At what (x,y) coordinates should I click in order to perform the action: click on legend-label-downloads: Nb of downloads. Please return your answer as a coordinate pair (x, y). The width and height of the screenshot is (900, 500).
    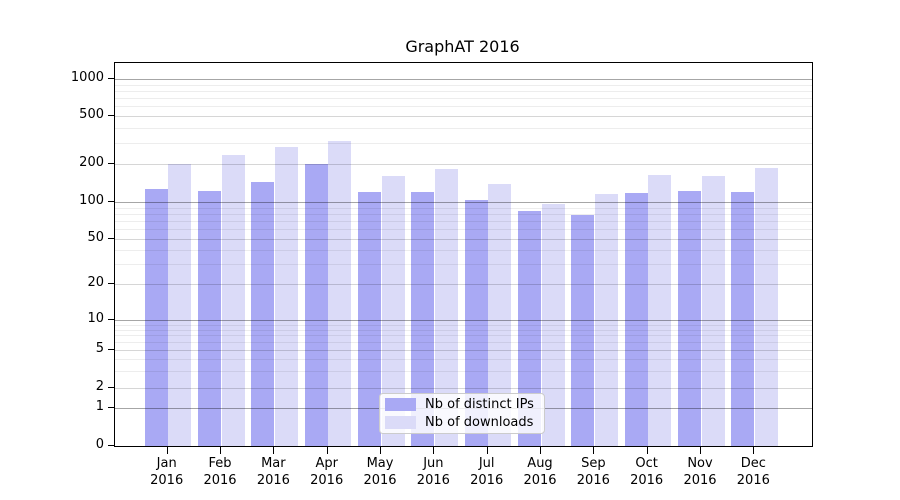
    Looking at the image, I should click on (479, 423).